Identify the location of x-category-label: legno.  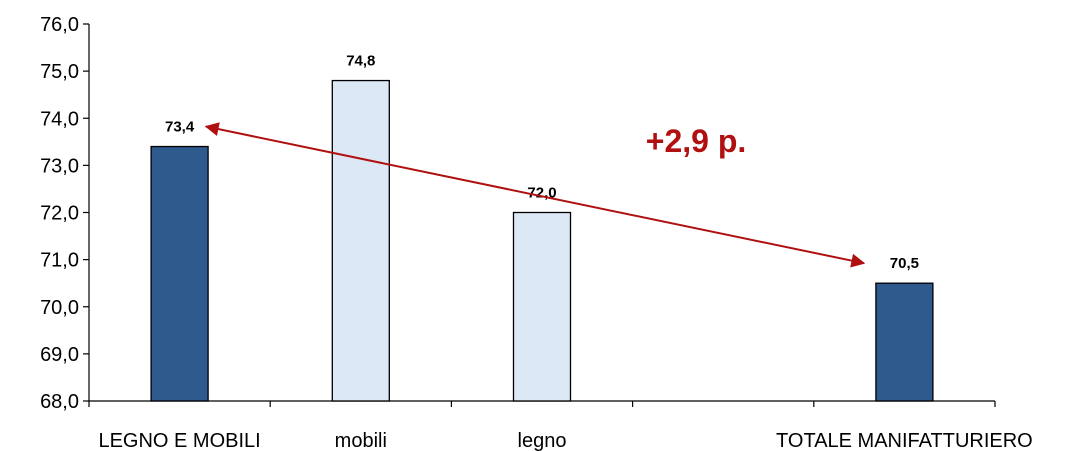
(542, 440).